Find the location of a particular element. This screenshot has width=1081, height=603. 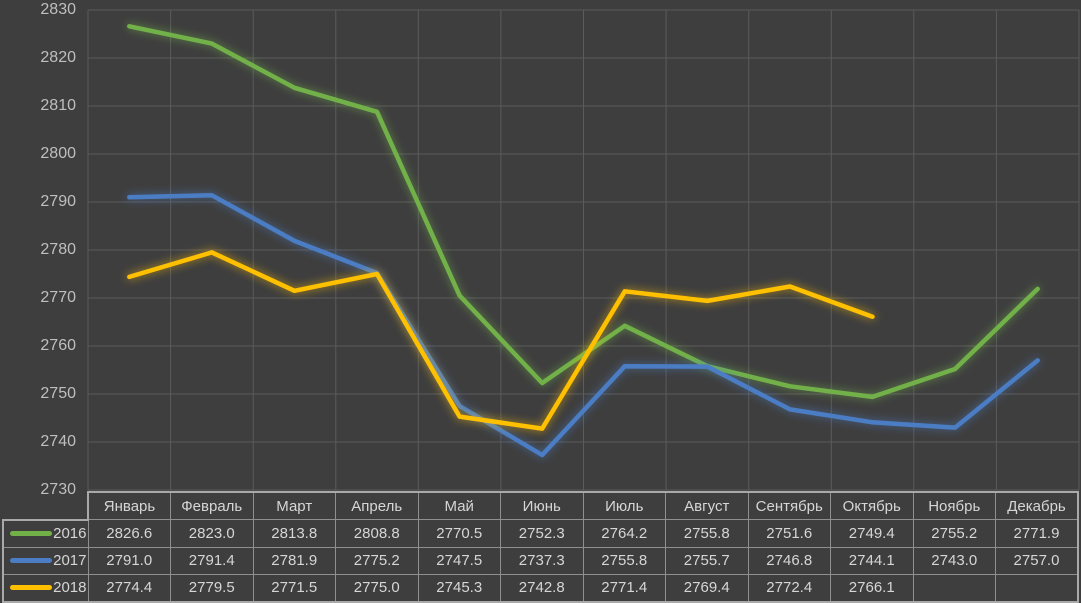

month-header-cell: Сентябрь is located at coordinates (789, 505).